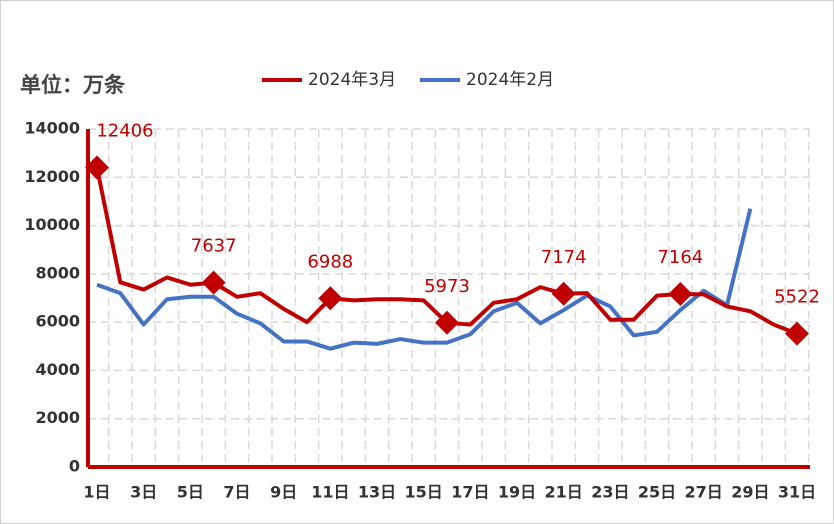  What do you see at coordinates (73, 85) in the screenshot?
I see `unit-label: 单位：万条` at bounding box center [73, 85].